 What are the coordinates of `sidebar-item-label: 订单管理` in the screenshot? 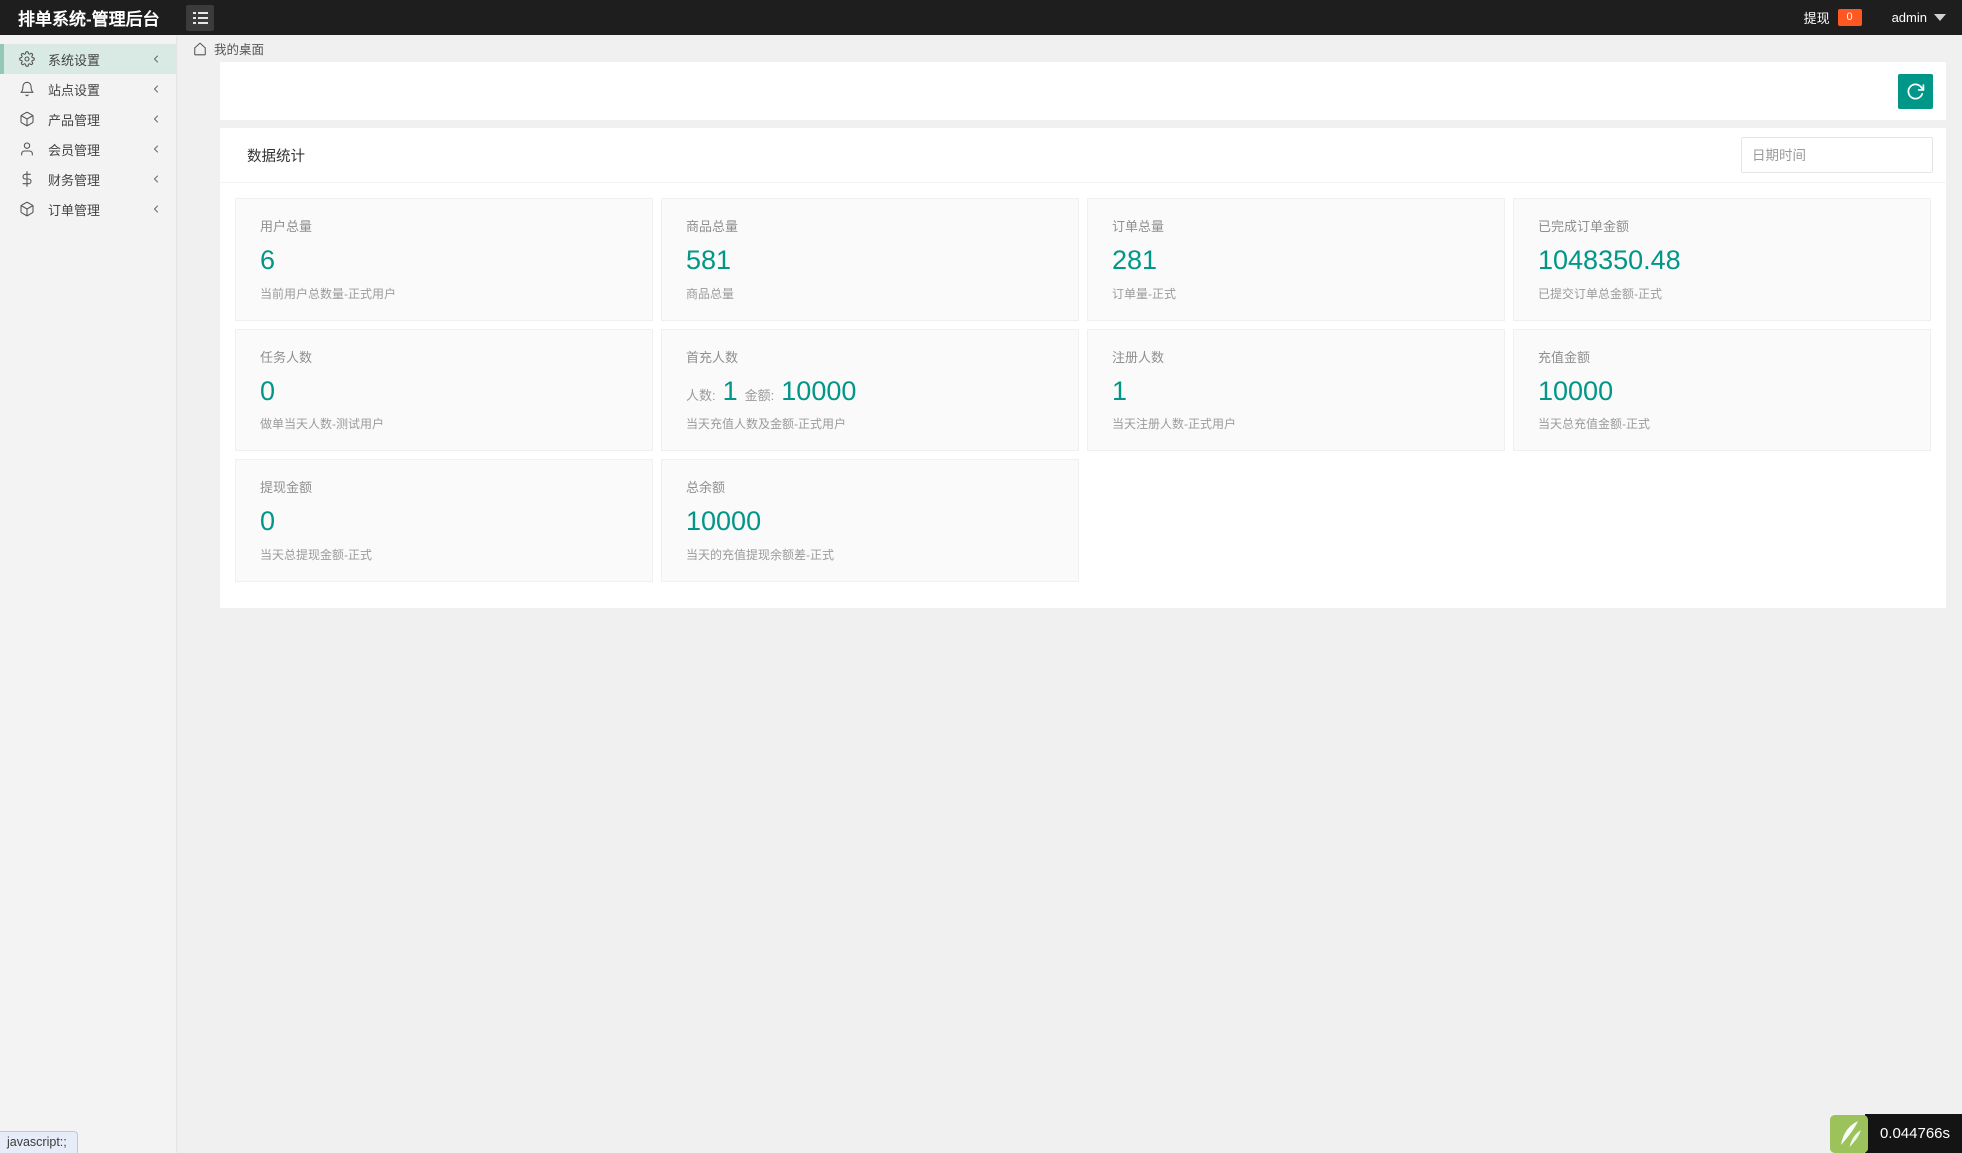 It's located at (74, 210).